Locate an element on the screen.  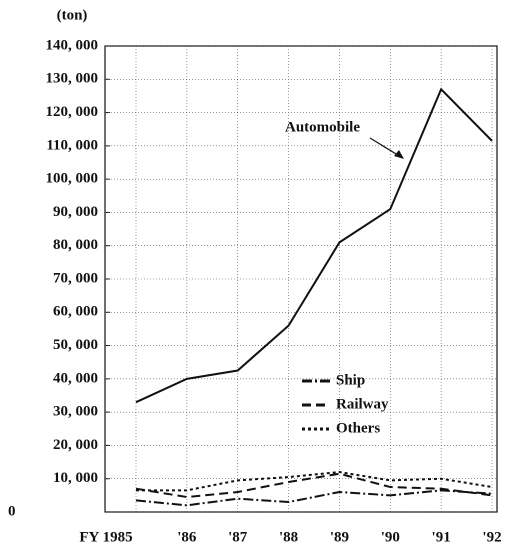
y-tick-label: 70, 000 is located at coordinates (75, 278).